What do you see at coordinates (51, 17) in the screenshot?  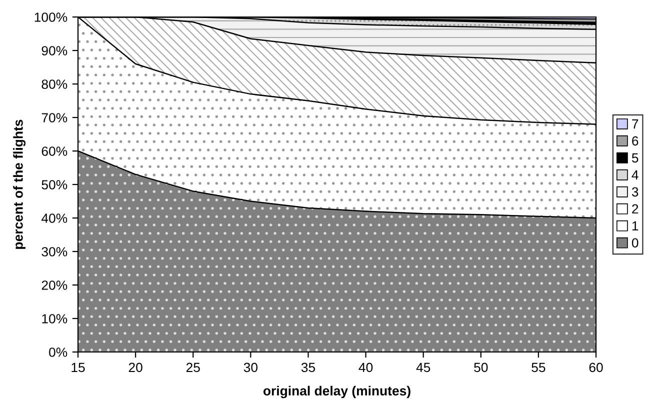 I see `y-tick-label: 100%` at bounding box center [51, 17].